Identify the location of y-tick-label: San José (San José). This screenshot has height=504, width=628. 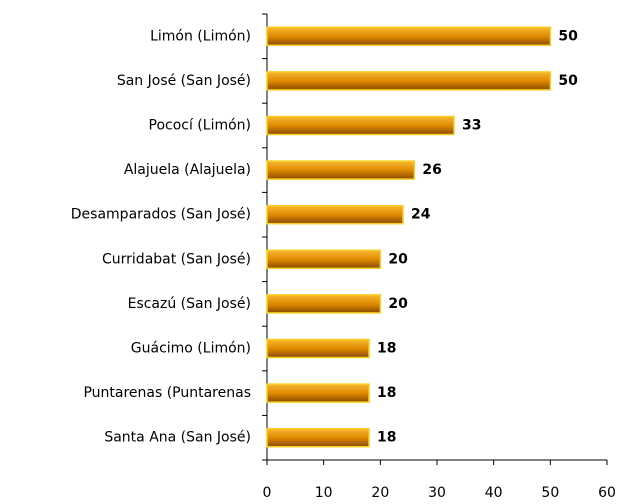
(184, 81).